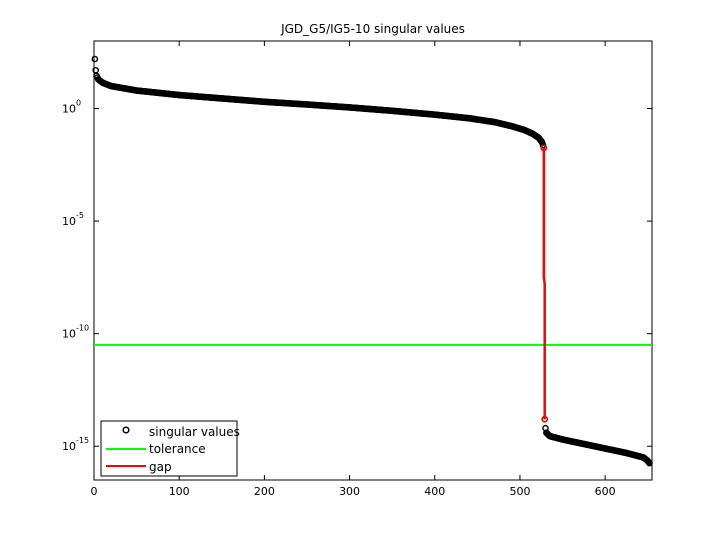  What do you see at coordinates (179, 491) in the screenshot?
I see `x-tick-label: 100` at bounding box center [179, 491].